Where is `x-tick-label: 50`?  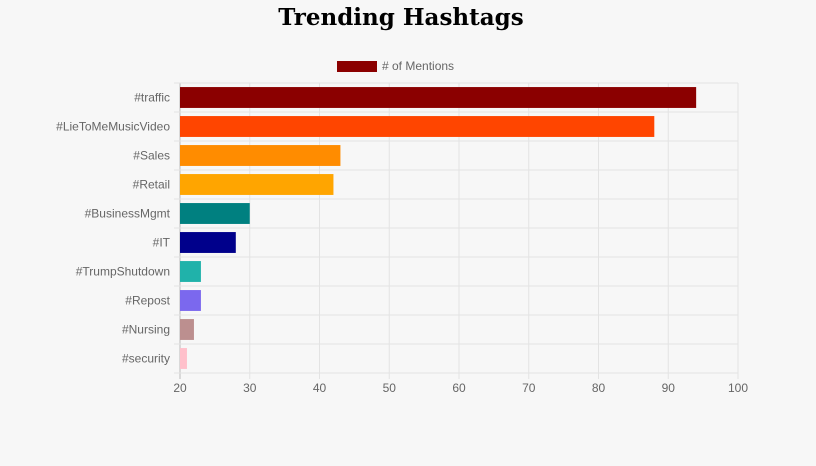 x-tick-label: 50 is located at coordinates (390, 388).